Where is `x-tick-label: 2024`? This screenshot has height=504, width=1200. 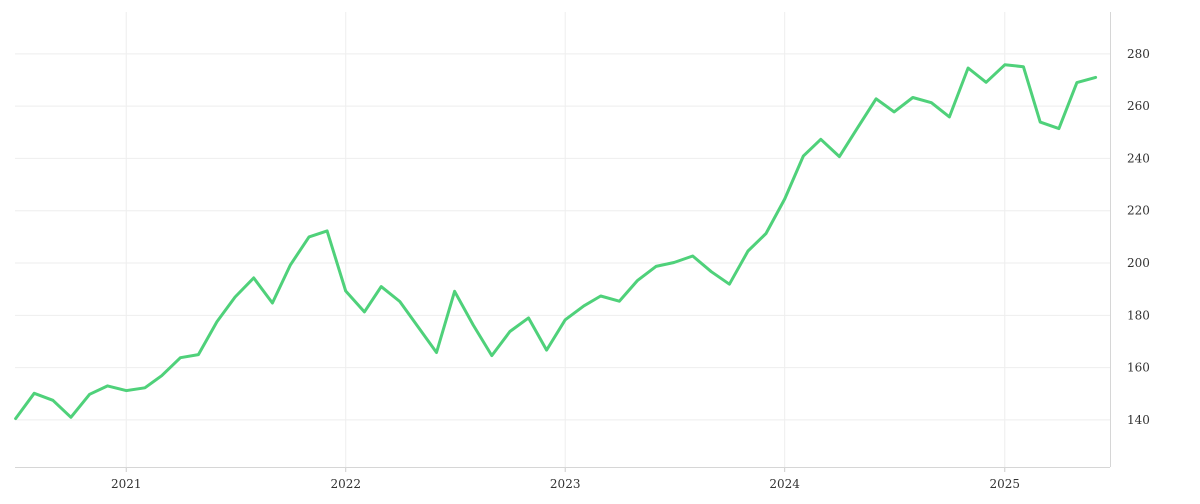
x-tick-label: 2024 is located at coordinates (784, 484).